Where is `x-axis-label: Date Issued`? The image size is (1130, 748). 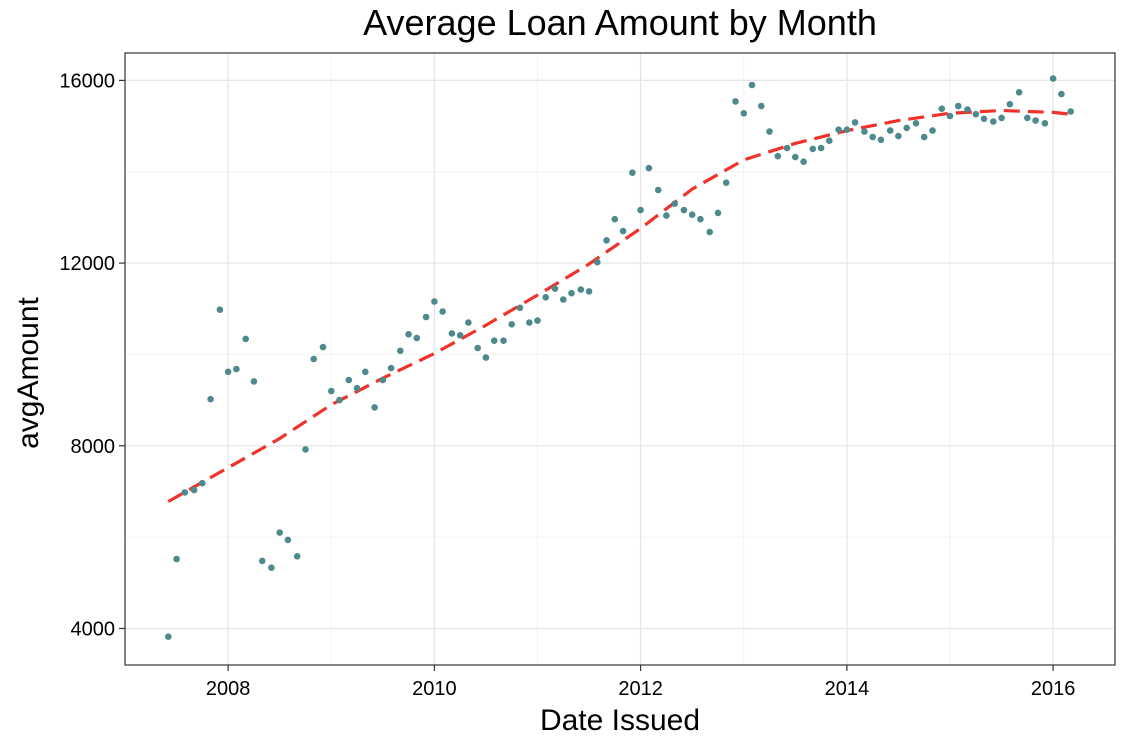 x-axis-label: Date Issued is located at coordinates (620, 720).